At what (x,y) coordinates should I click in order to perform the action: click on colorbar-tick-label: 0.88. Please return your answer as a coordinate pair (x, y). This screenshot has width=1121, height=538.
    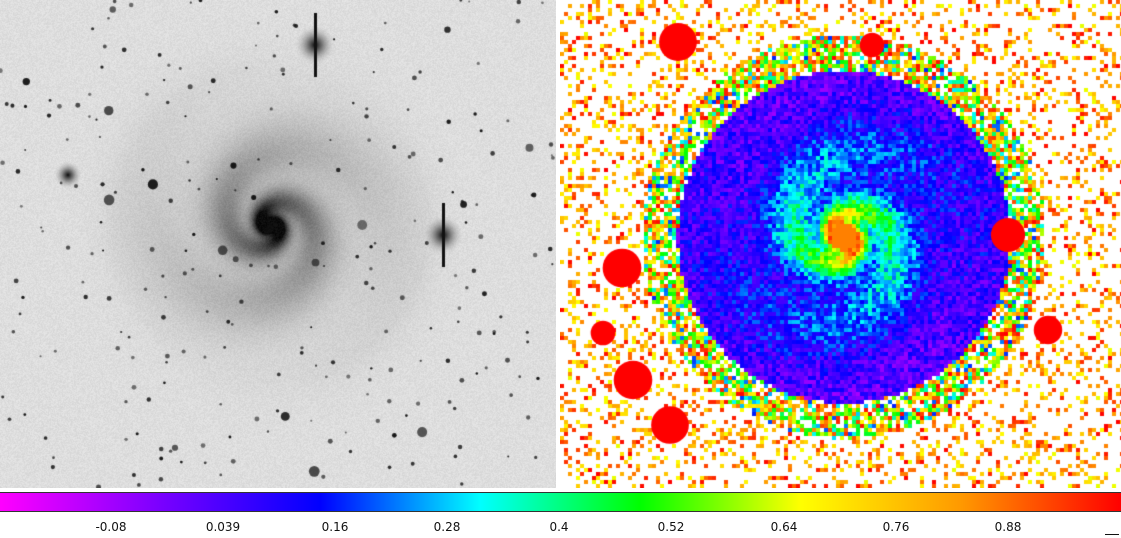
    Looking at the image, I should click on (1008, 527).